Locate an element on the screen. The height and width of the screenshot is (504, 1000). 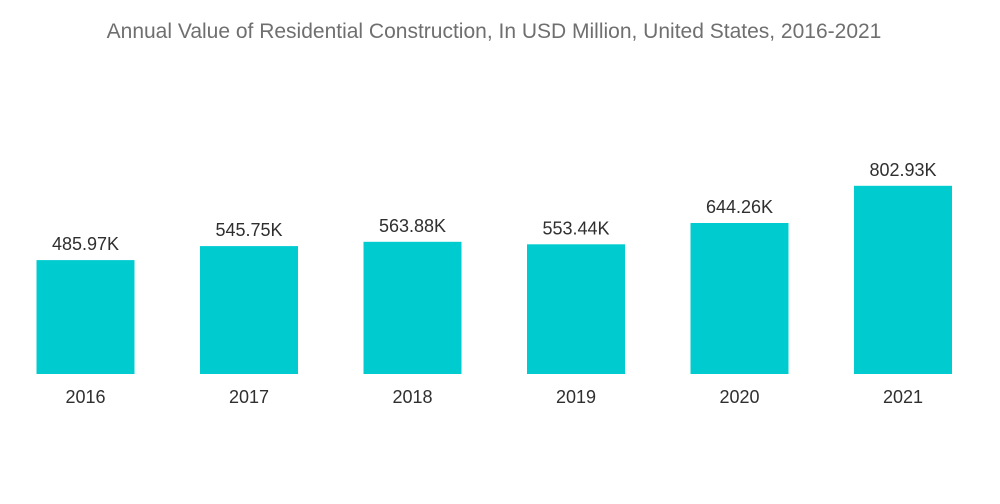
value-label-2020: 644.26K is located at coordinates (739, 207).